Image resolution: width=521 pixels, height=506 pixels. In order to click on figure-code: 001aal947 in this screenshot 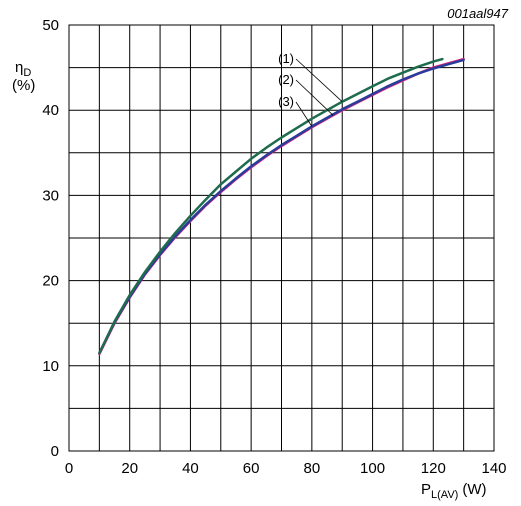, I will do `click(477, 13)`.